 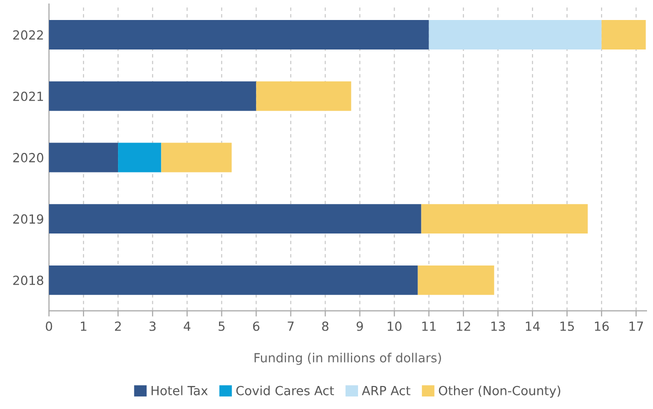 What do you see at coordinates (395, 326) in the screenshot?
I see `x-tick-label: 10` at bounding box center [395, 326].